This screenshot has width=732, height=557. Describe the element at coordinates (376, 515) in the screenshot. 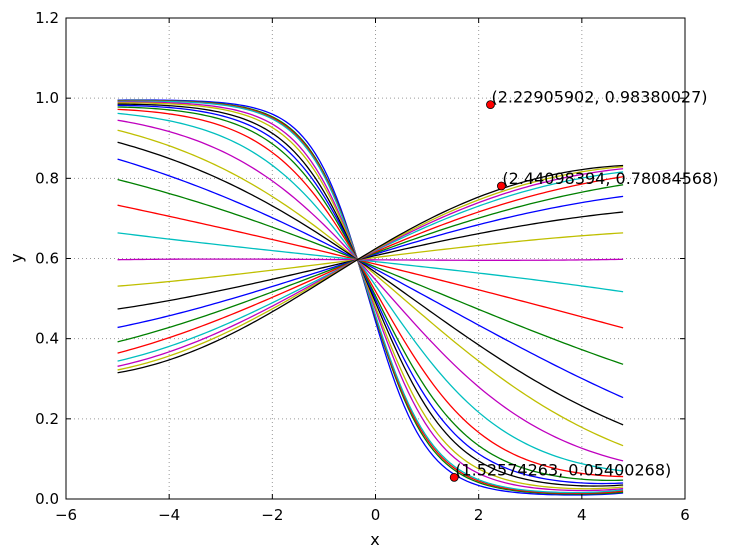

I see `x-tick-label: 0` at that location.